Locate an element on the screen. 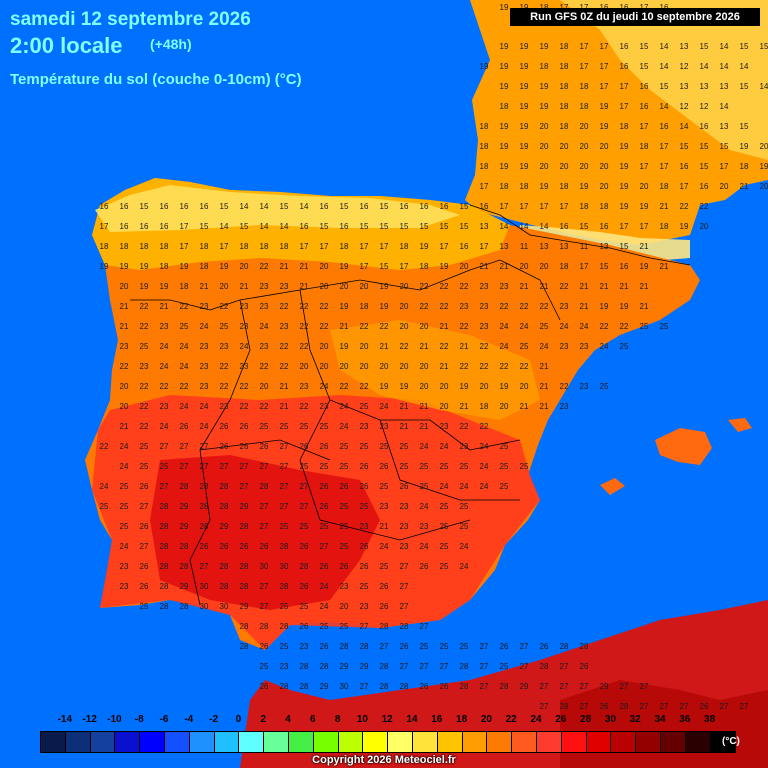 The image size is (768, 768). grid-value: 29 is located at coordinates (604, 686).